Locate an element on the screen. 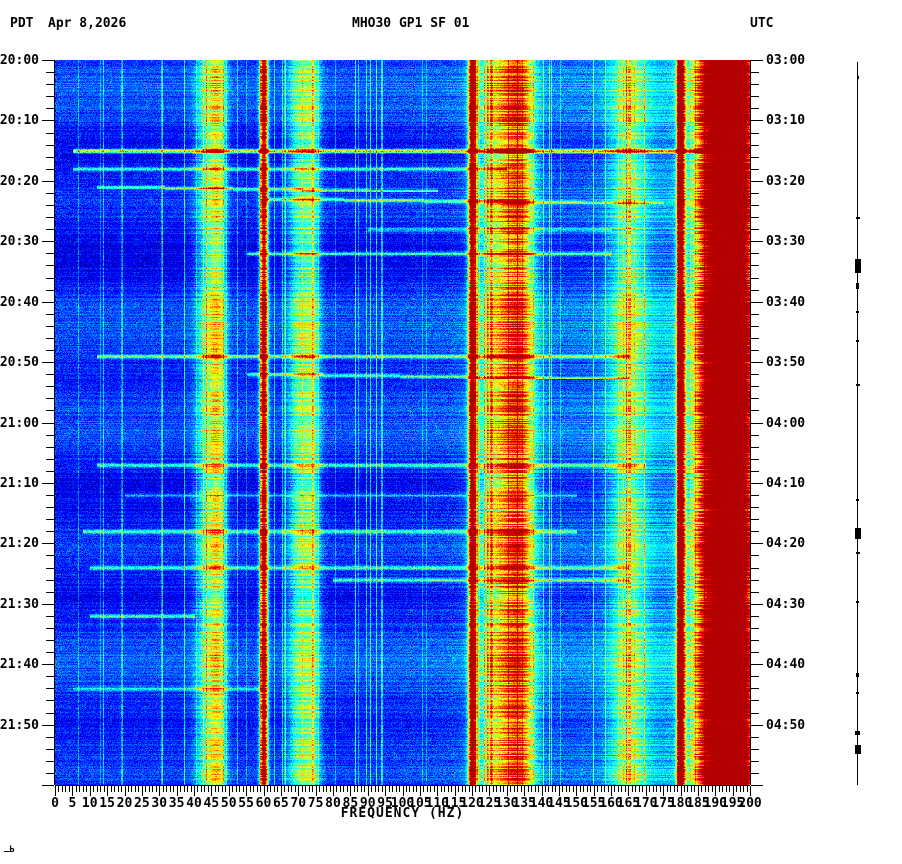 The width and height of the screenshot is (902, 864). time-label-right: 03:10 is located at coordinates (786, 121).